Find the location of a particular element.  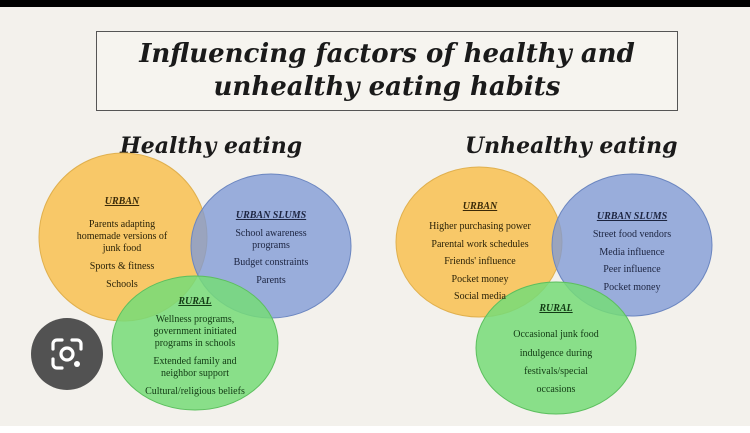

unhealthy-urban-slums-item: Media influence is located at coordinates (632, 252).